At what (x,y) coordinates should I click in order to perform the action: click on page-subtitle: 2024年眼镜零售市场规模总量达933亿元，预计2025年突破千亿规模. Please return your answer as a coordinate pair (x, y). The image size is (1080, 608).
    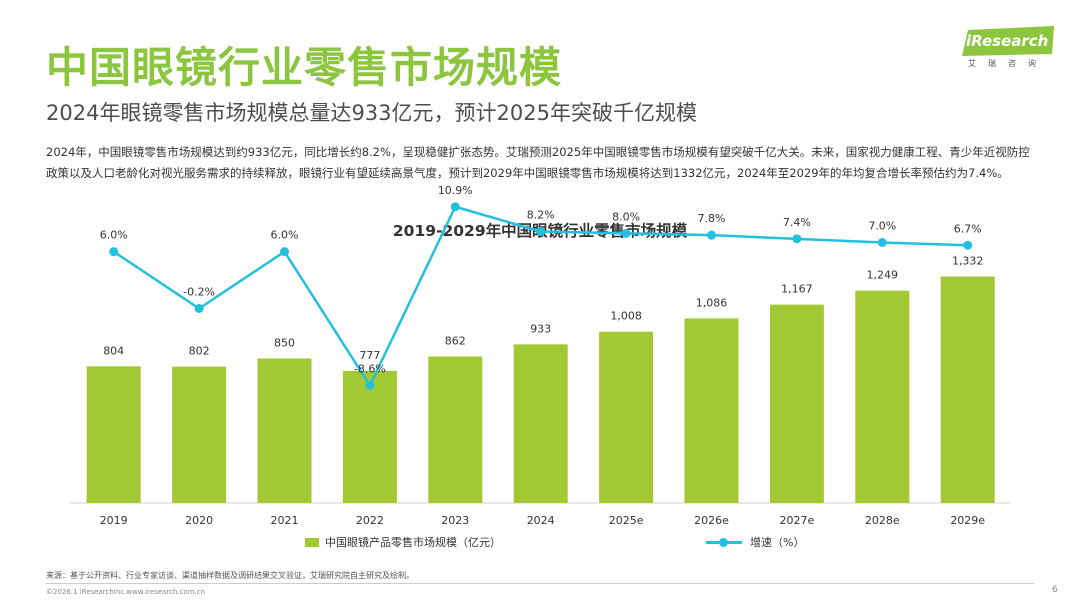
    Looking at the image, I should click on (371, 113).